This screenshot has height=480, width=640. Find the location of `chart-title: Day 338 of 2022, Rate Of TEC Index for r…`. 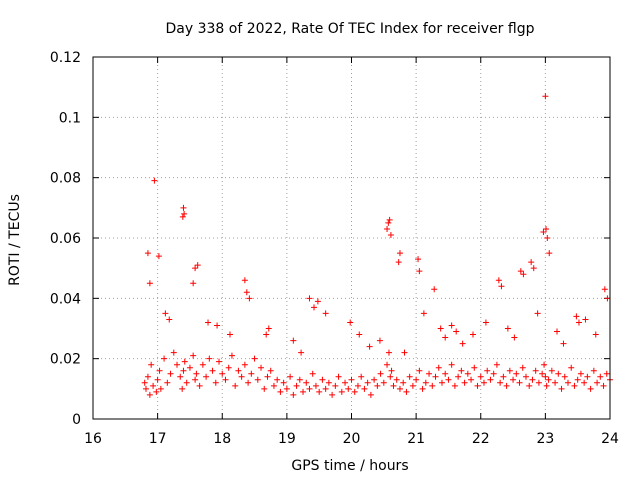

chart-title: Day 338 of 2022, Rate Of TEC Index for r… is located at coordinates (350, 29).